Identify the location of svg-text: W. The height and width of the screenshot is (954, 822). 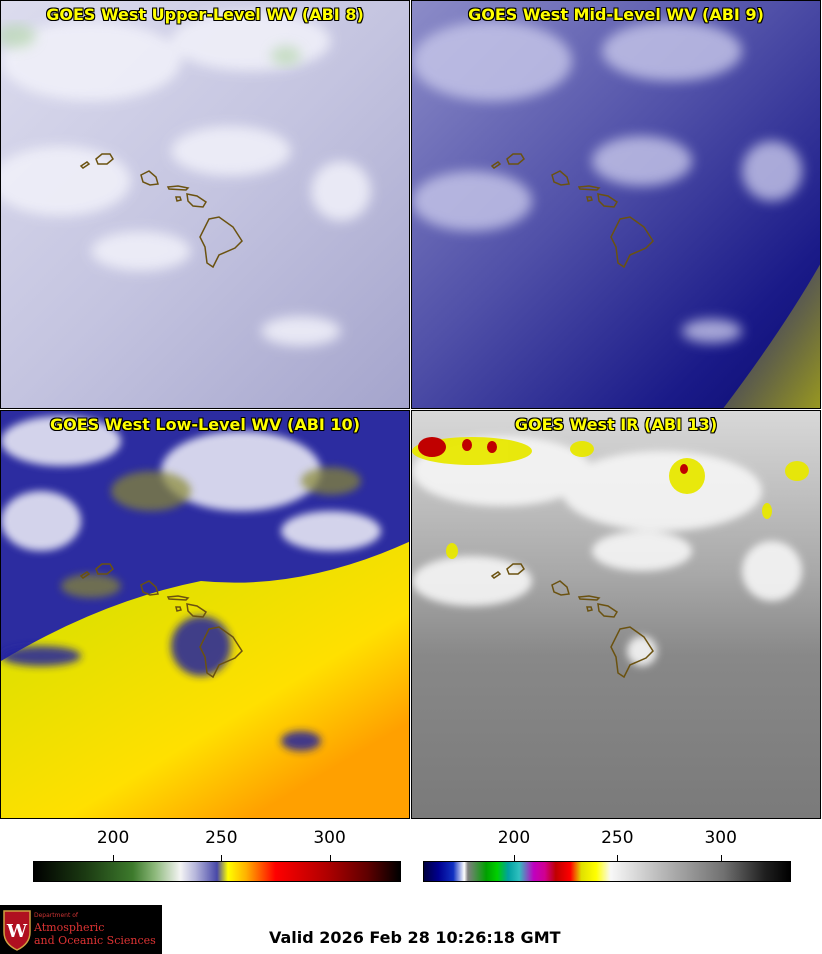
(17, 931).